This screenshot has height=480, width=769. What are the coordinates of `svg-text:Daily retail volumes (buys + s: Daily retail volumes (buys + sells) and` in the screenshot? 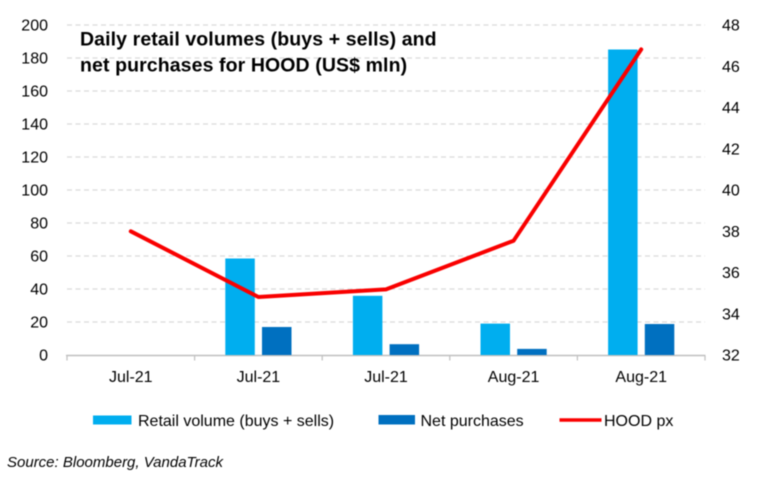 It's located at (258, 40).